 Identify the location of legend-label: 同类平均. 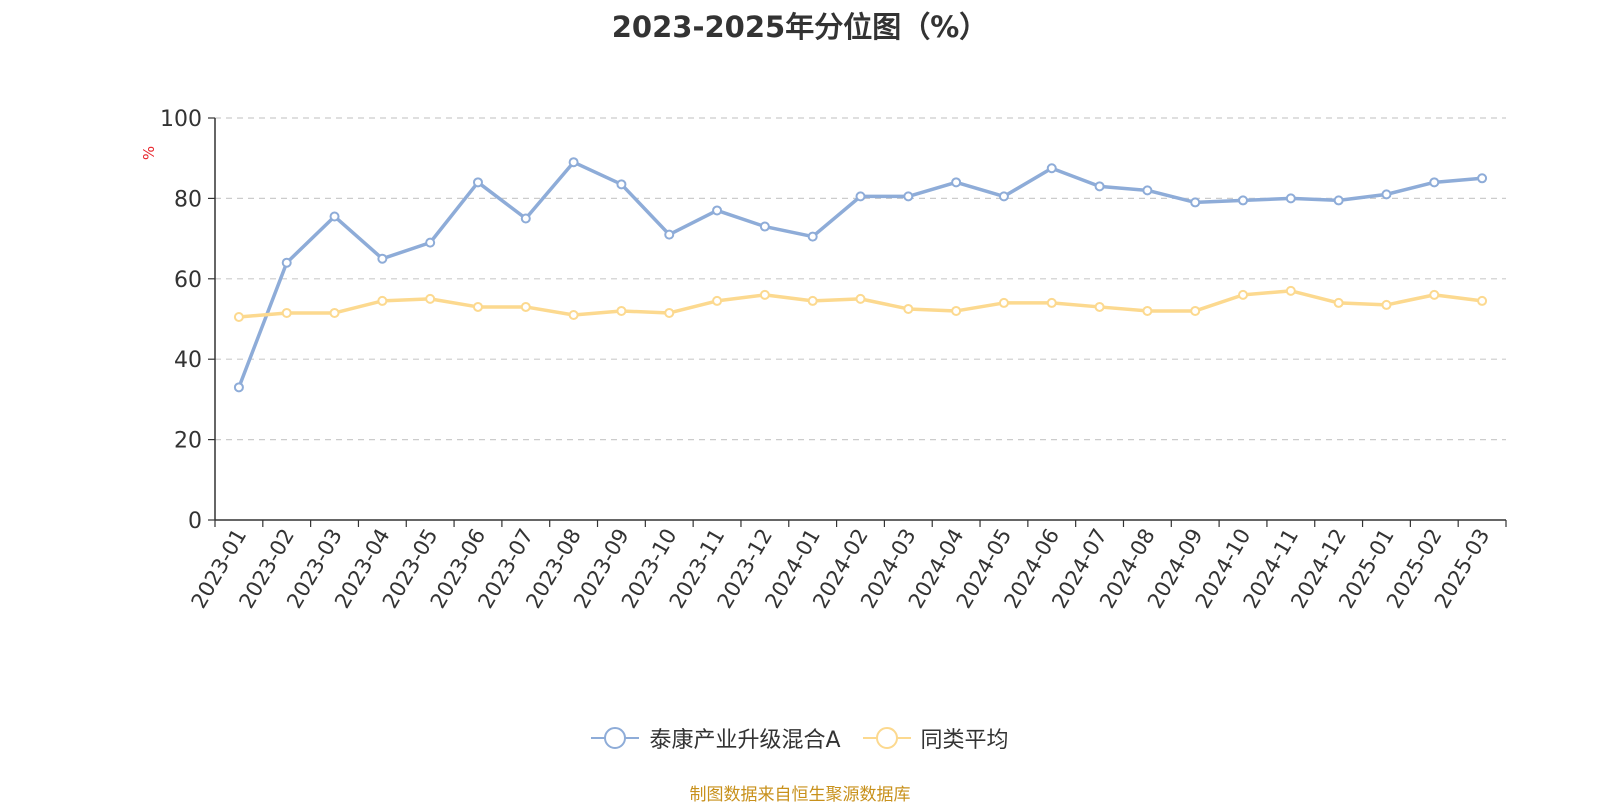
(964, 740).